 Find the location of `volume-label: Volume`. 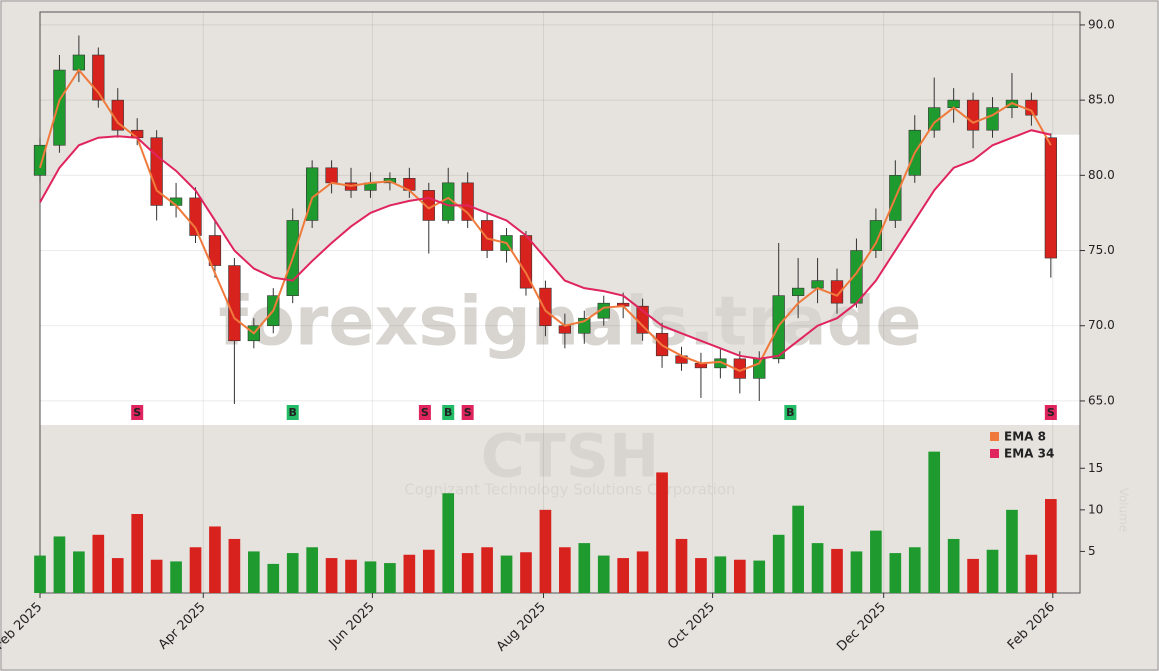

volume-label: Volume is located at coordinates (1124, 510).